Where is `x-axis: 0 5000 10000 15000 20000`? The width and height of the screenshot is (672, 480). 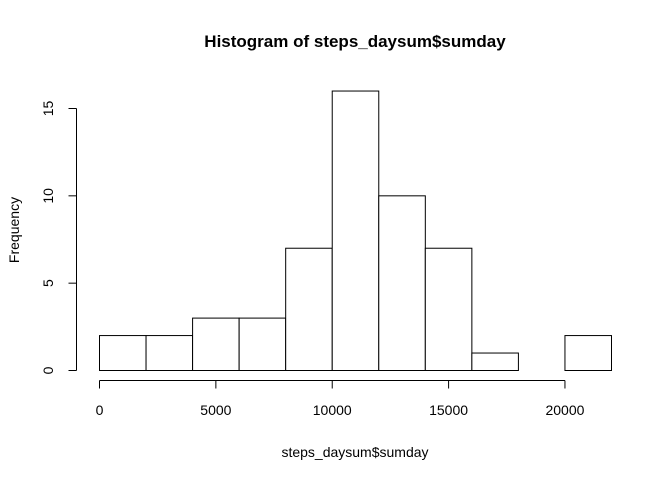 x-axis: 0 5000 10000 15000 20000 is located at coordinates (340, 399).